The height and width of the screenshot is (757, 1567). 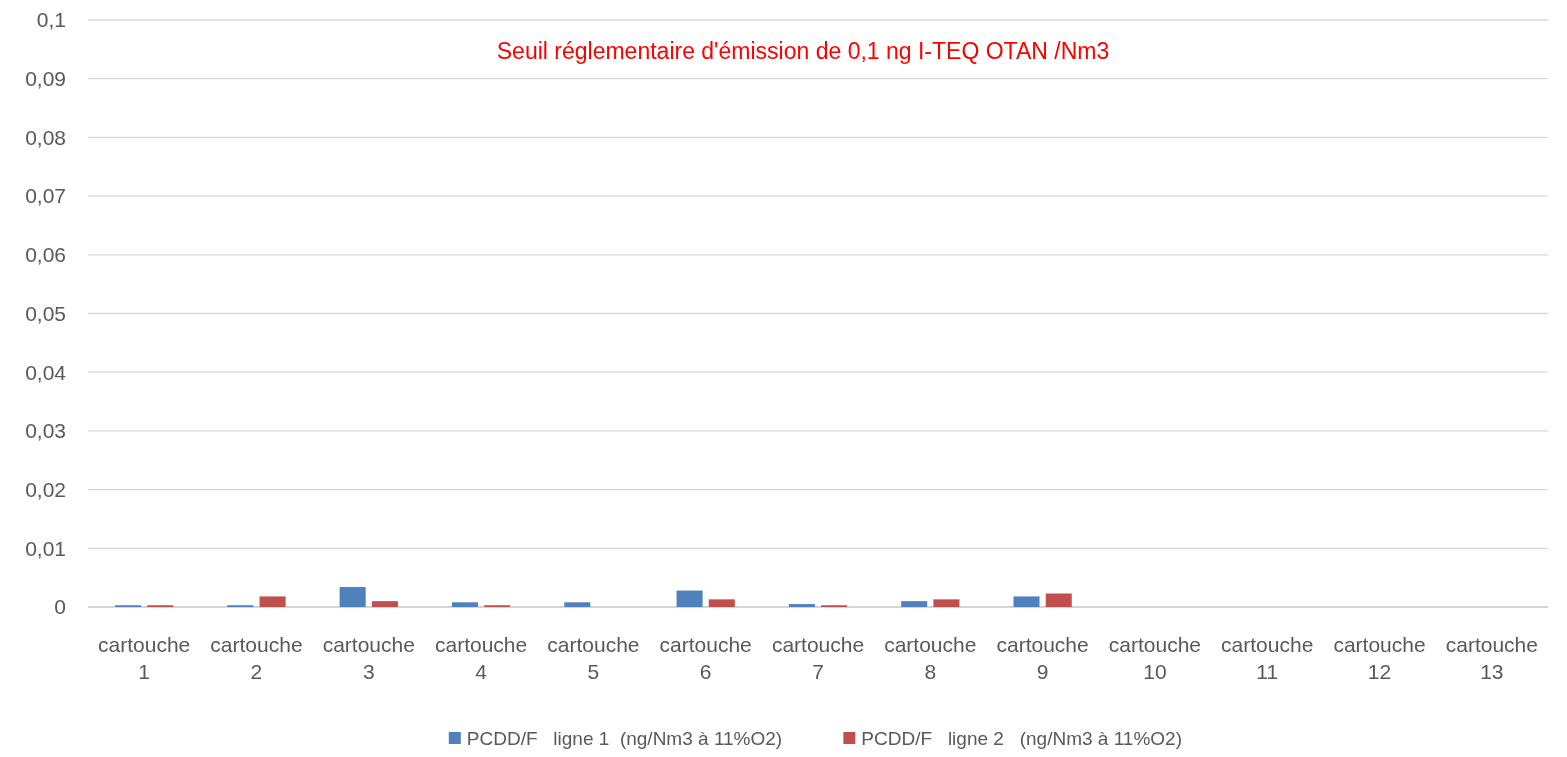 I want to click on y-tick-label: 0,03, so click(x=45, y=431).